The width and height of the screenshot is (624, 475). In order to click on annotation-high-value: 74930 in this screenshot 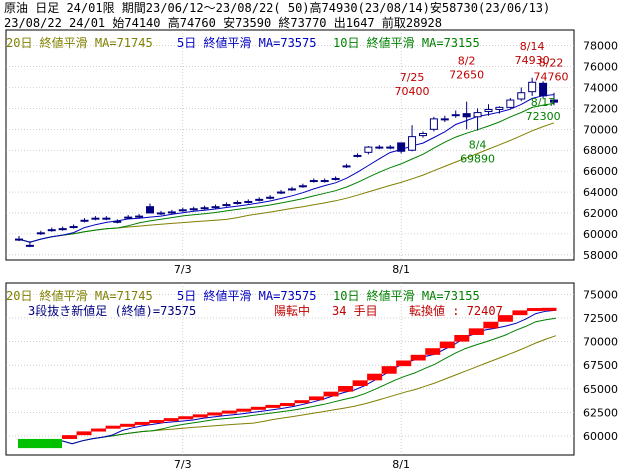, I will do `click(532, 60)`.